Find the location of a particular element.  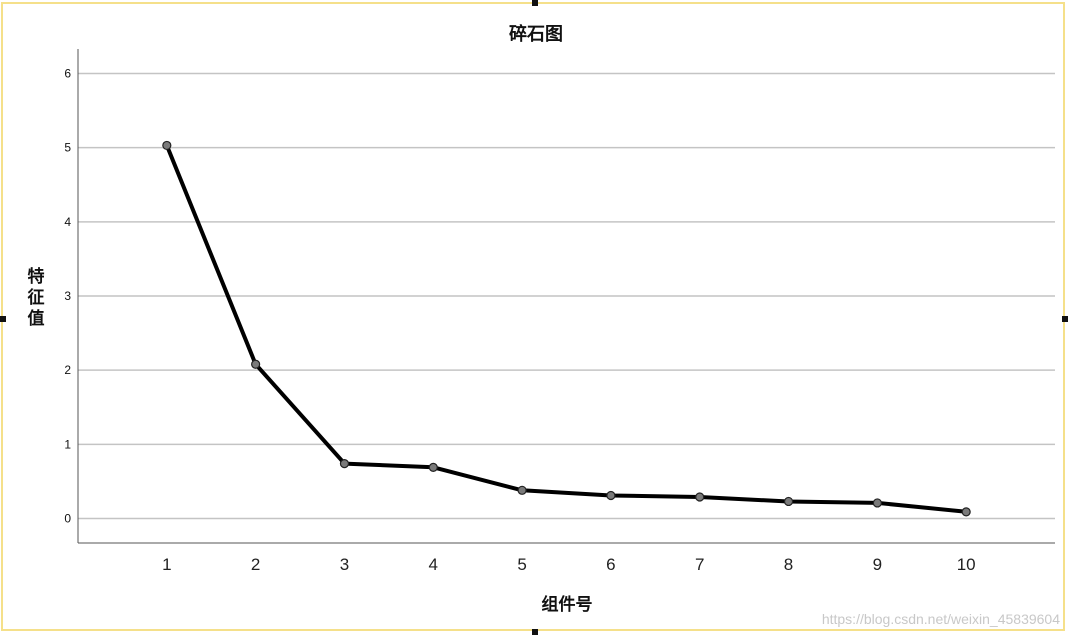

x-tick-label: 7 is located at coordinates (699, 564).